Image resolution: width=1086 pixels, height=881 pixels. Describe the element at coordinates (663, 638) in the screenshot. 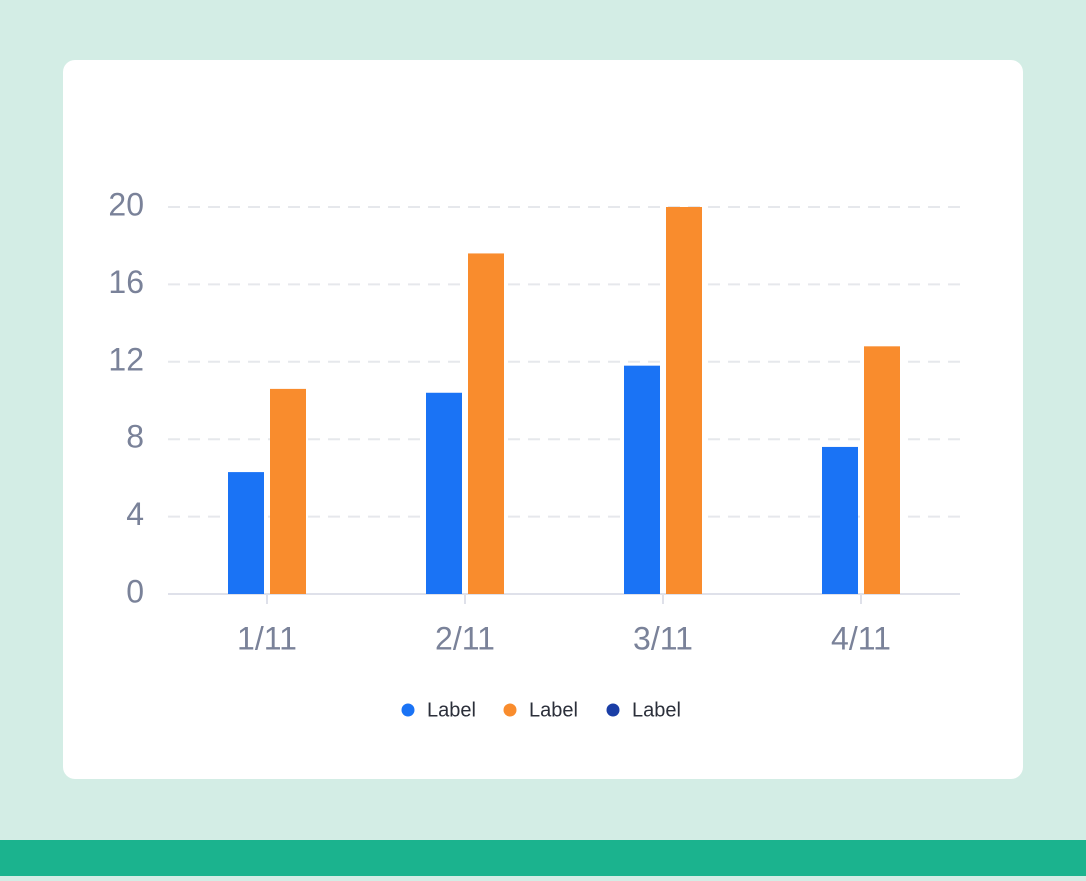

I see `x-tick-label: 3/11` at that location.